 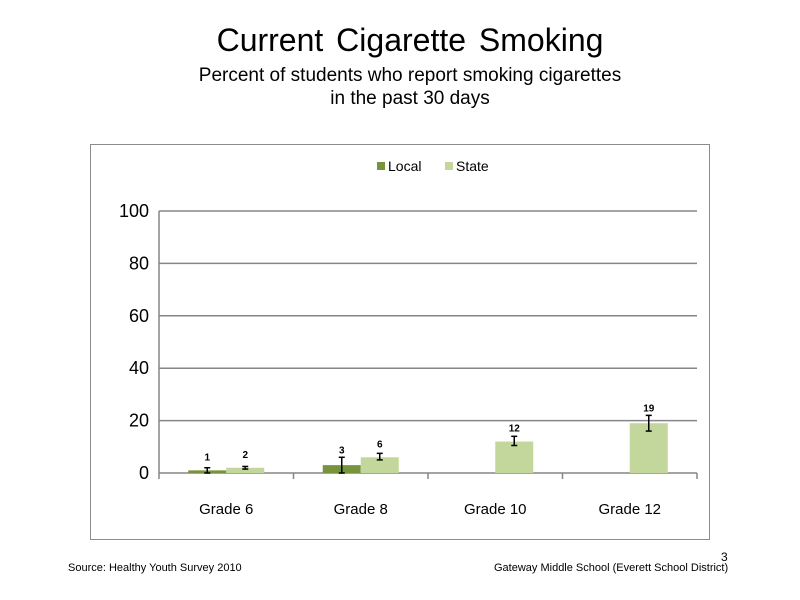 I want to click on data-label: 2, so click(x=245, y=455).